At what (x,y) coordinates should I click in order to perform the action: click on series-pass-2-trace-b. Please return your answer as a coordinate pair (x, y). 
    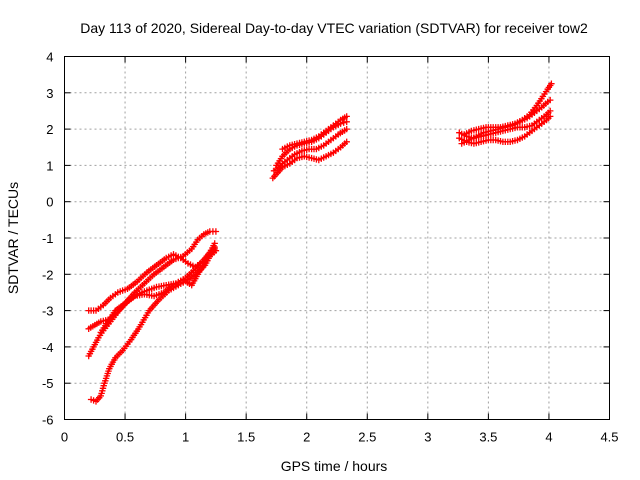
    Looking at the image, I should click on (310, 149).